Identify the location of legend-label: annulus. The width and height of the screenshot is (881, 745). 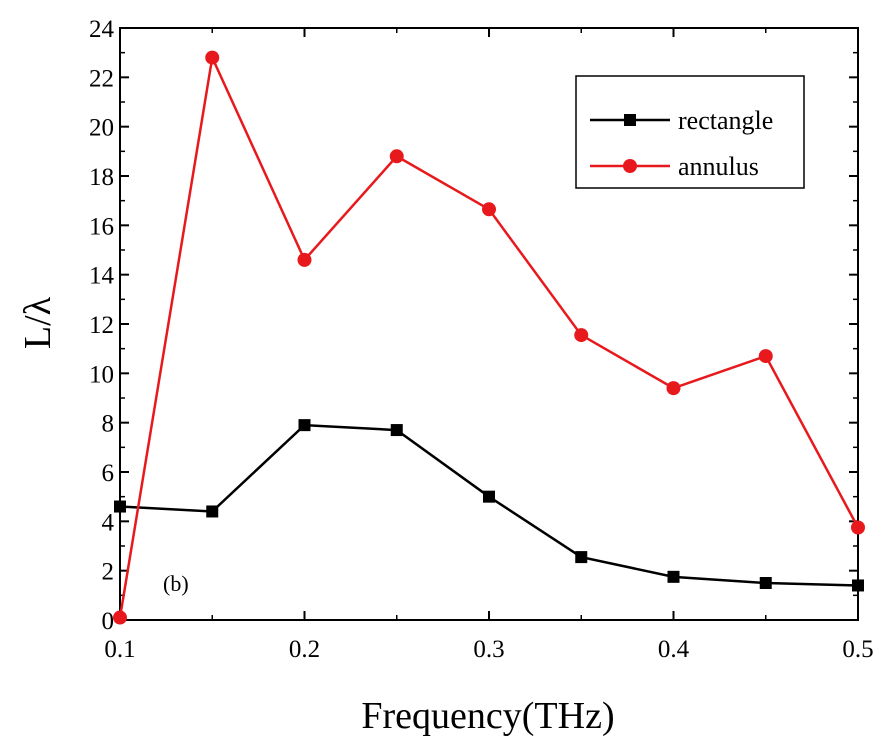
(718, 166).